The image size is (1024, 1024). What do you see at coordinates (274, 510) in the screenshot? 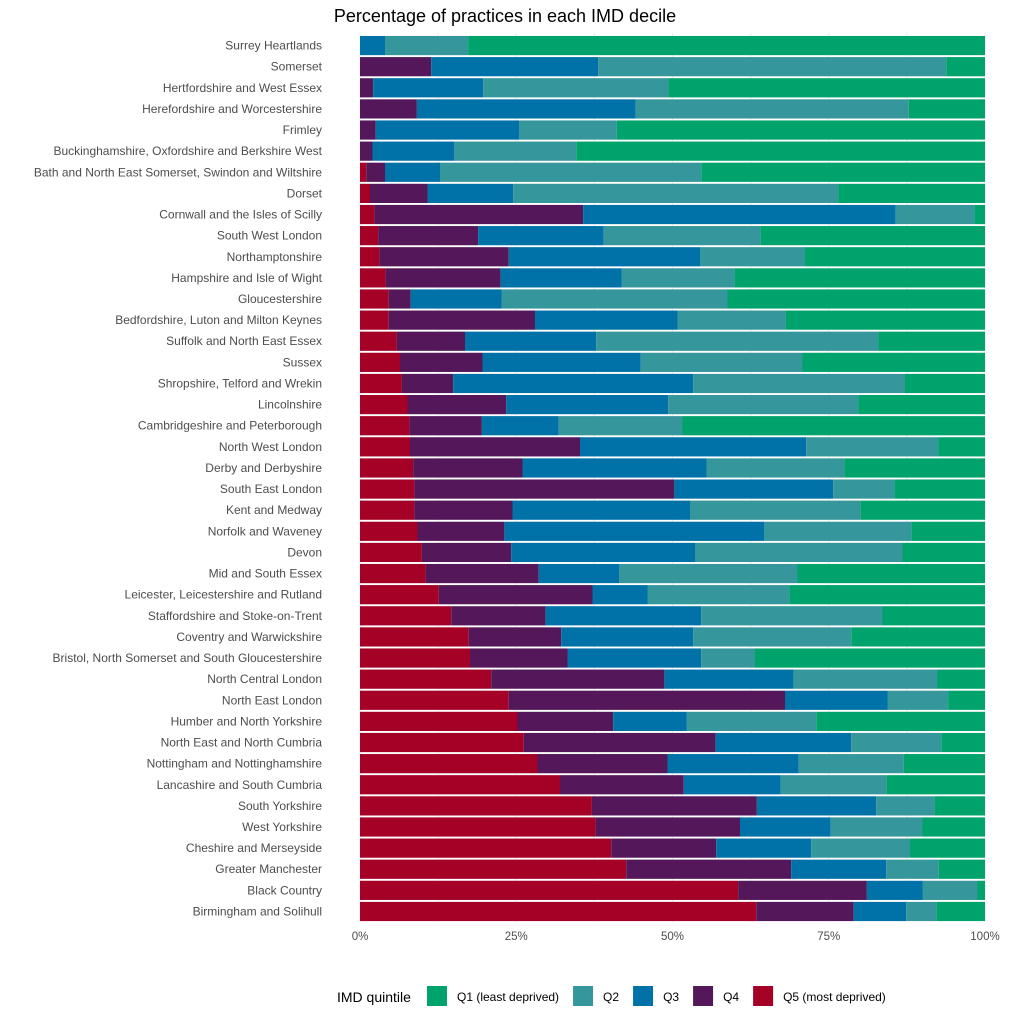
I see `y-axis-label: Kent and Medway` at bounding box center [274, 510].